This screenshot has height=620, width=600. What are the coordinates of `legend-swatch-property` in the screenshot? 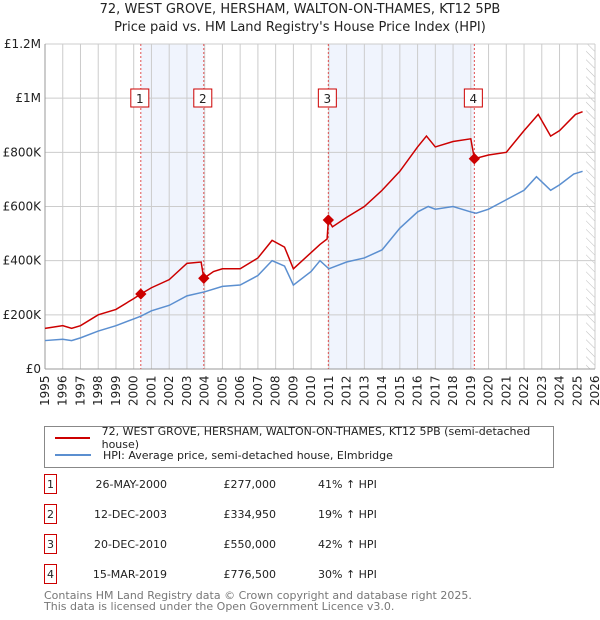 It's located at (72, 438).